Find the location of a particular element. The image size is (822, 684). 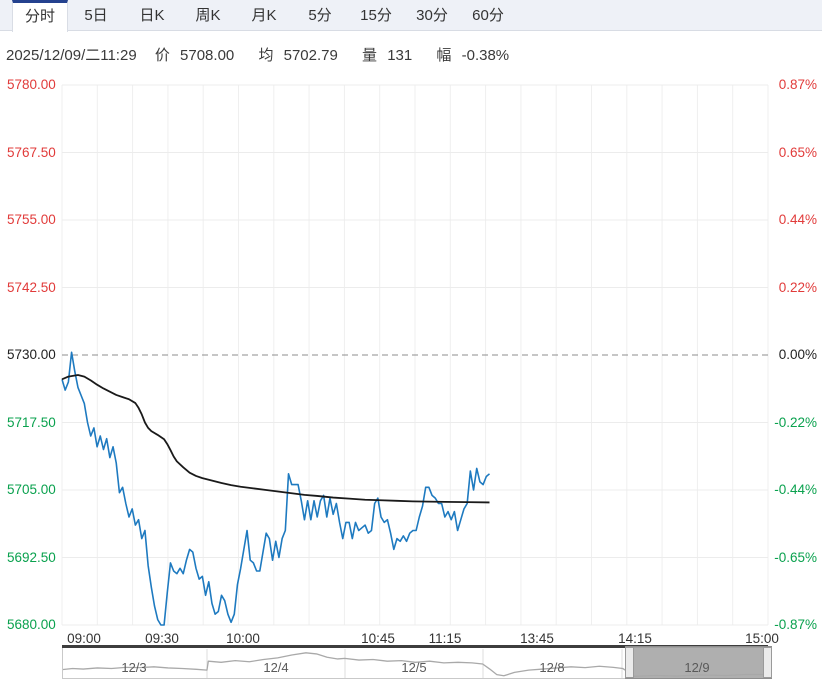

y-percent-label: -0.65% is located at coordinates (795, 557).